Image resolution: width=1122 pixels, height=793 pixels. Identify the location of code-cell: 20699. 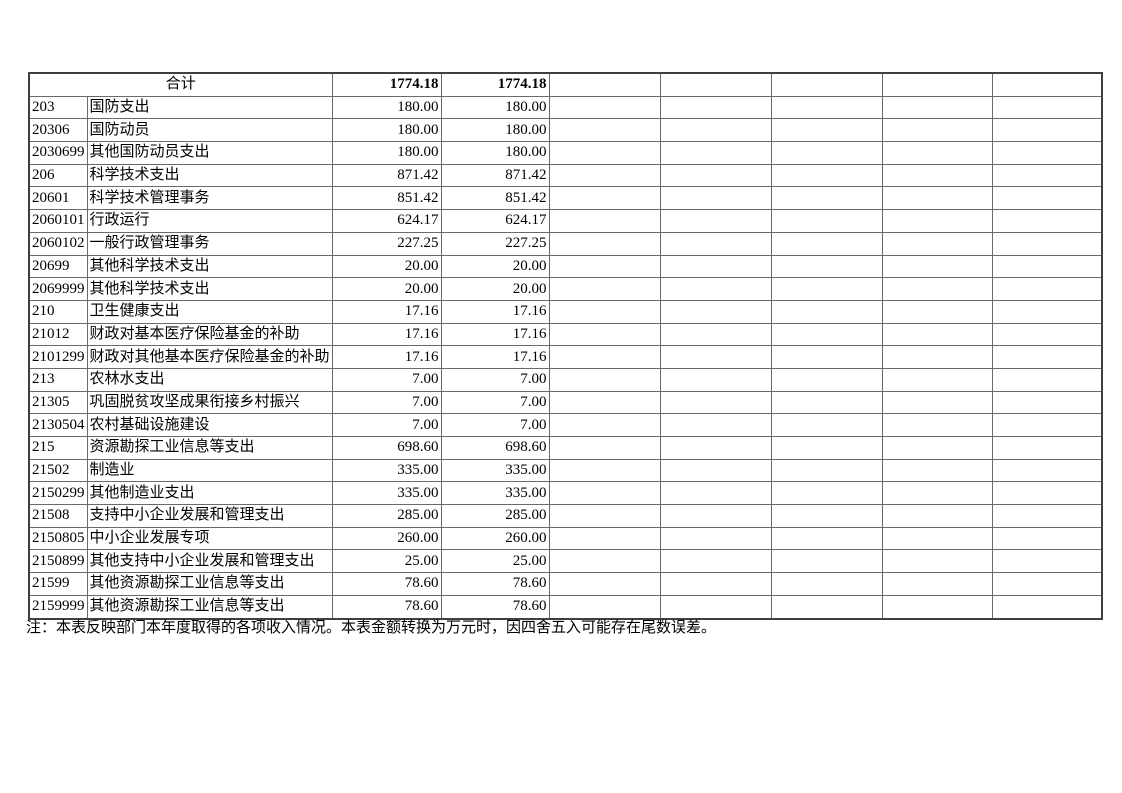
(58, 266).